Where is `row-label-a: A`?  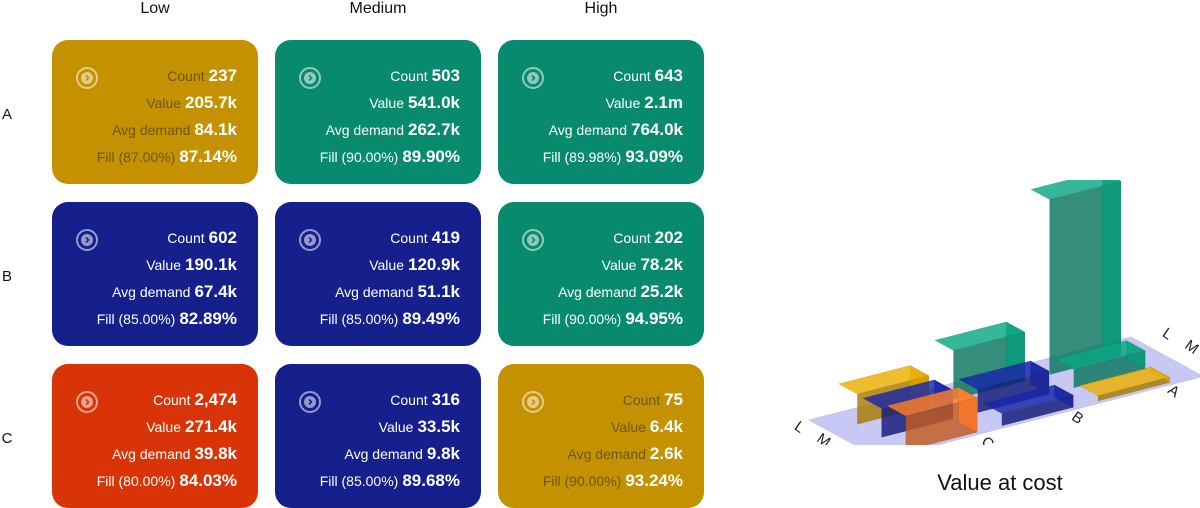
row-label-a: A is located at coordinates (6, 114).